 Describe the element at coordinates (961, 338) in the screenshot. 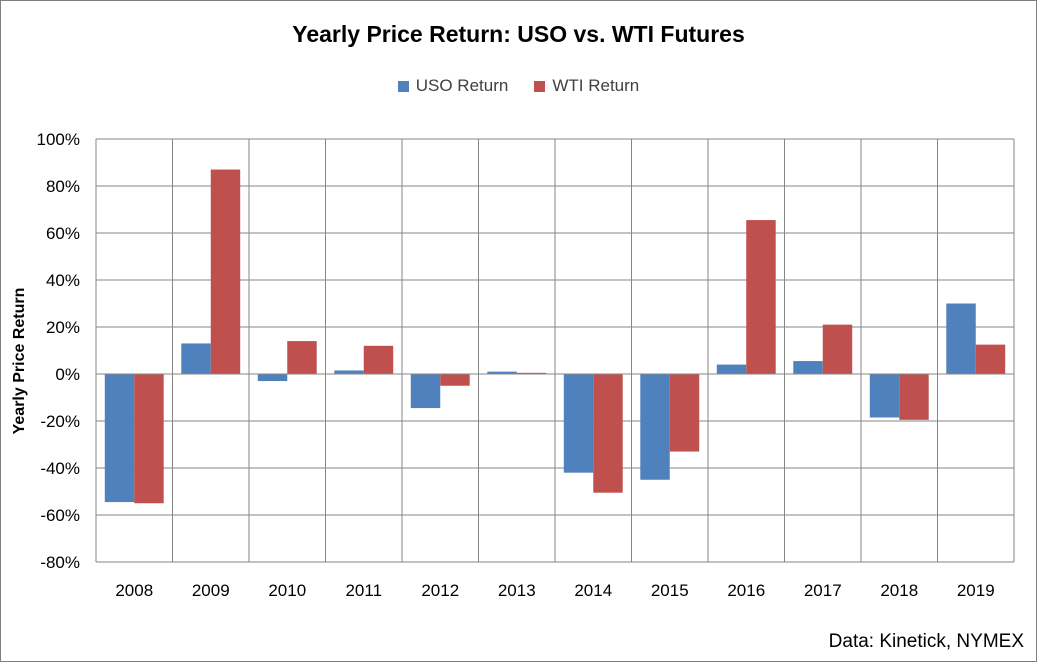

I see `bar-uso-return-2019` at that location.